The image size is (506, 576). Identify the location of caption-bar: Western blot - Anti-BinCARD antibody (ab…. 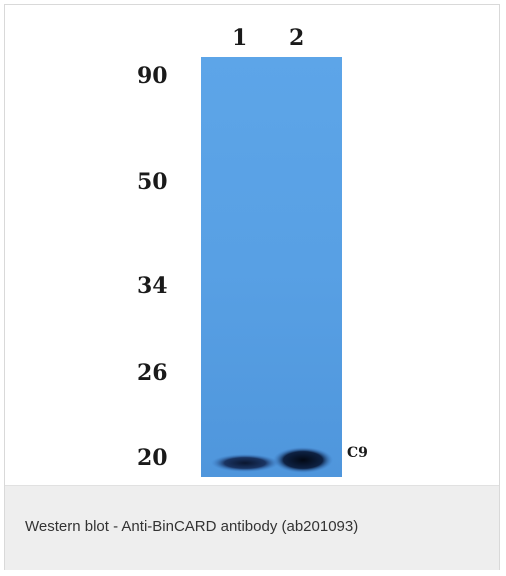
(252, 527).